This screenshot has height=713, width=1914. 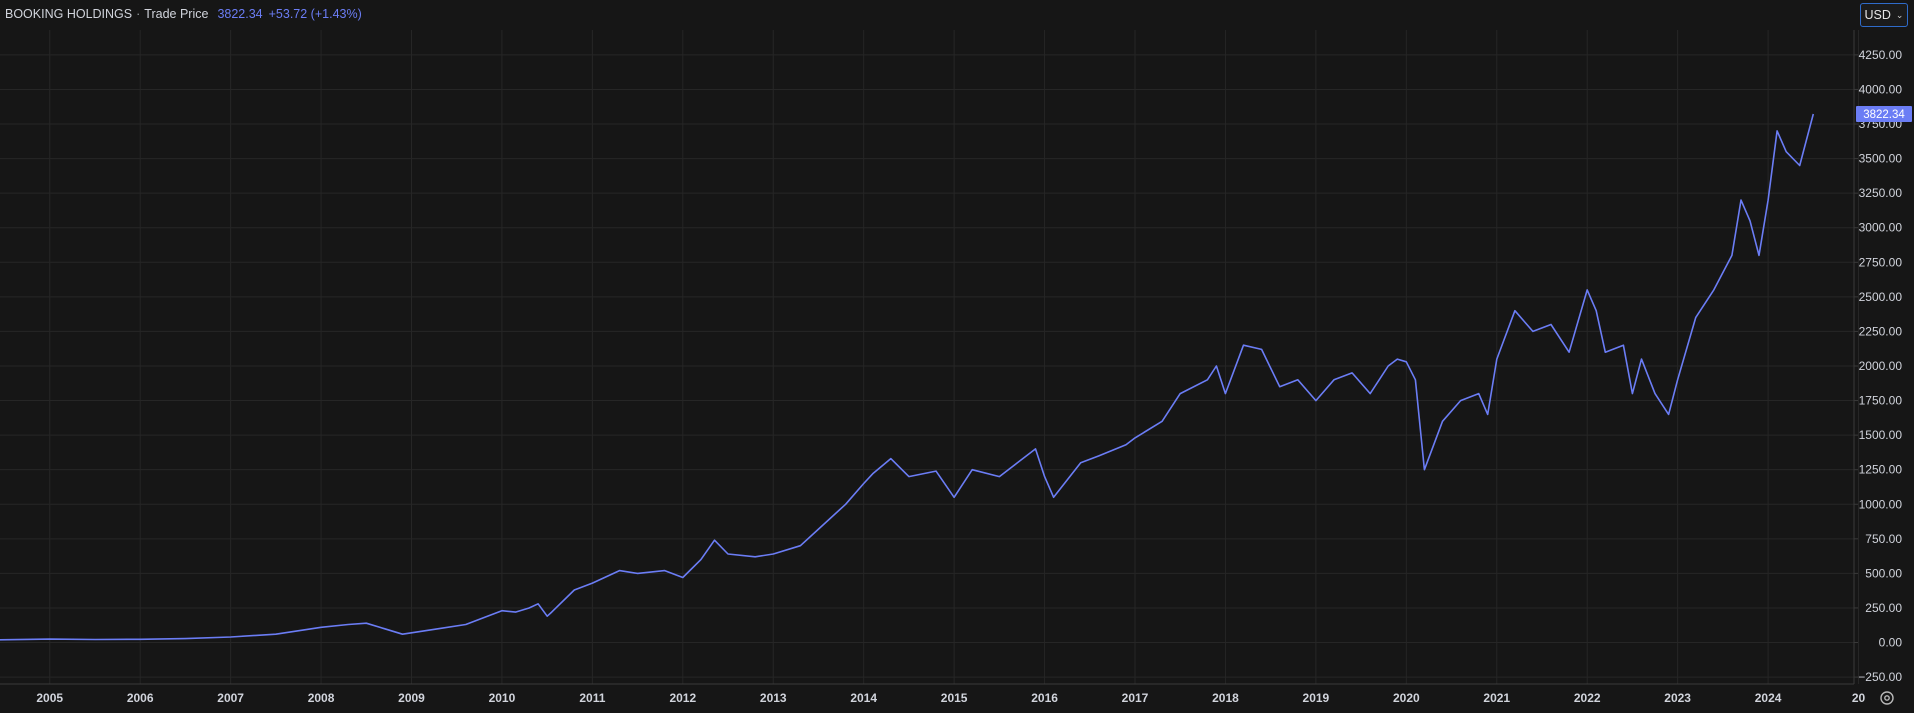 What do you see at coordinates (1877, 15) in the screenshot?
I see `currency-value: USD` at bounding box center [1877, 15].